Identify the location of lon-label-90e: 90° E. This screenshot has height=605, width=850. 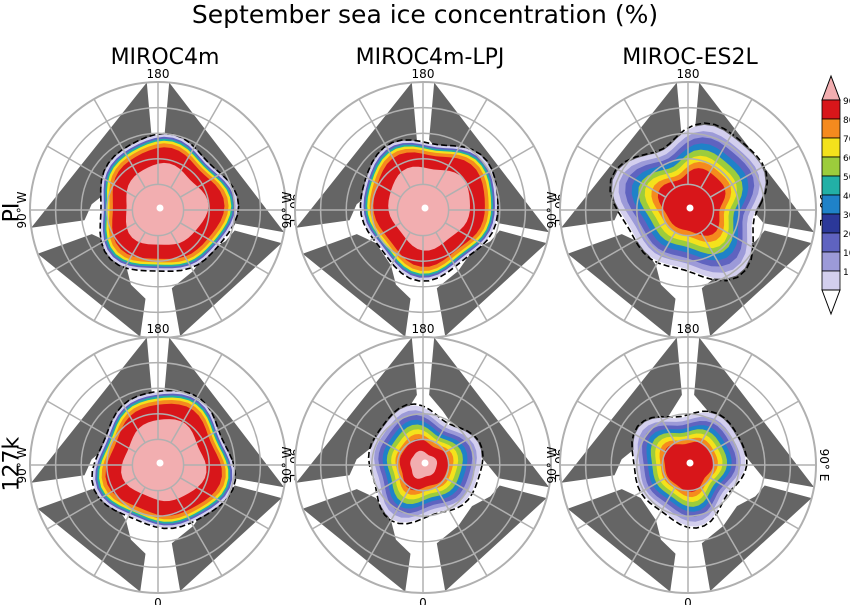
(824, 465).